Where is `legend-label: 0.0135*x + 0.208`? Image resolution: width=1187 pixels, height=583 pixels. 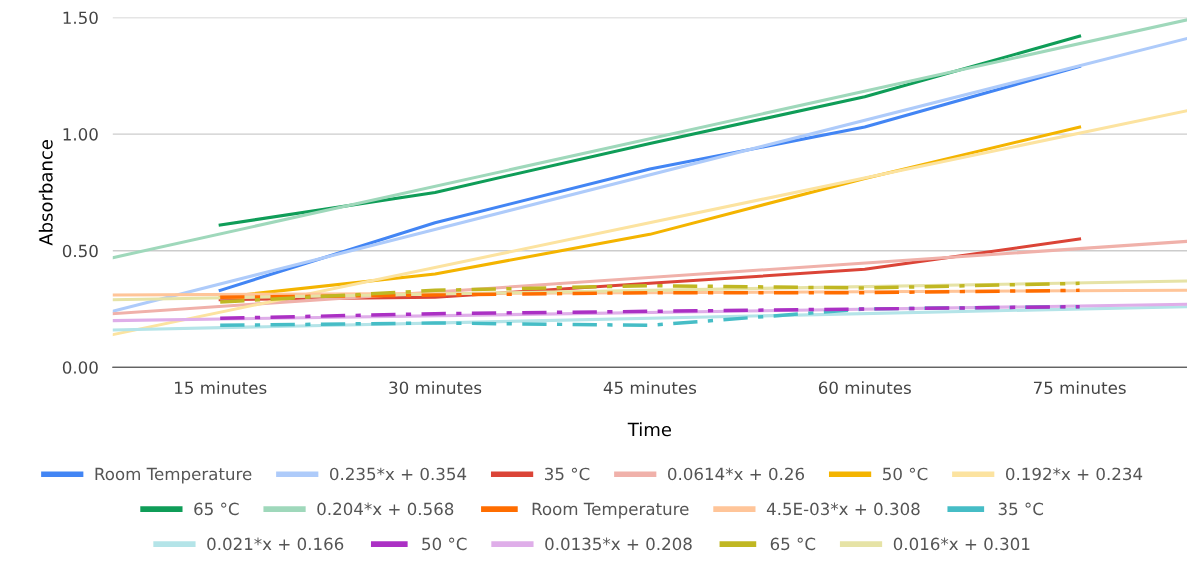 legend-label: 0.0135*x + 0.208 is located at coordinates (618, 544).